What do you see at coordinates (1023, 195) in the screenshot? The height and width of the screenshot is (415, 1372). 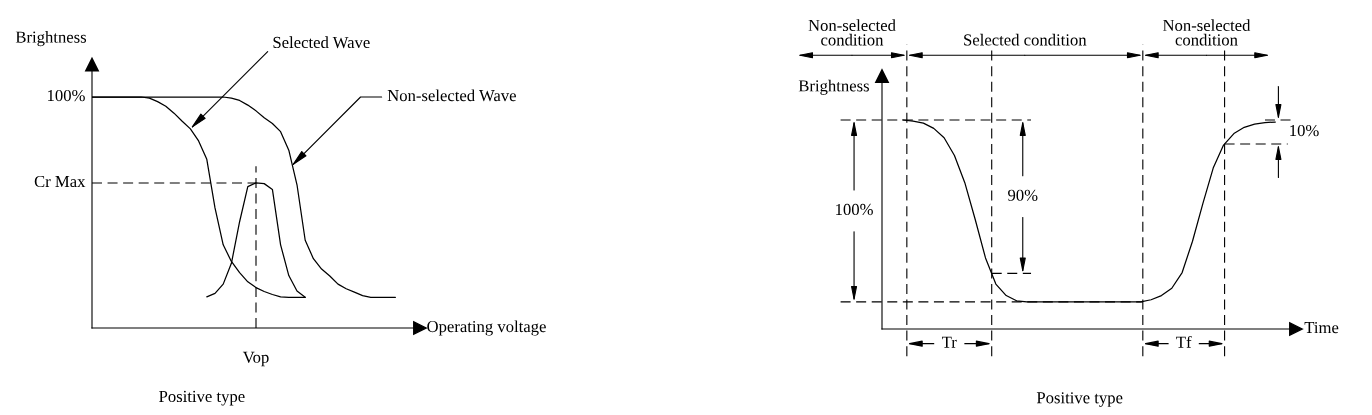 I see `annotation: 90%` at bounding box center [1023, 195].